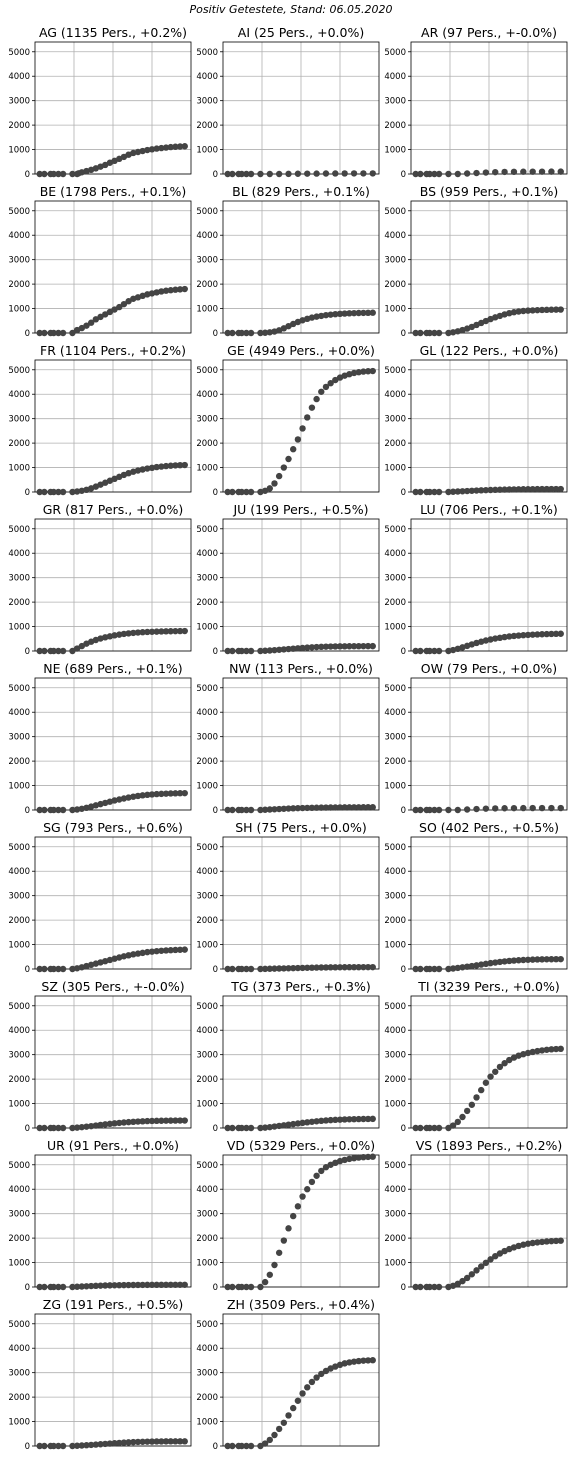 Image resolution: width=582 pixels, height=1460 pixels. Describe the element at coordinates (489, 668) in the screenshot. I see `panel-title: OW (79 Pers., +0.0%)` at that location.